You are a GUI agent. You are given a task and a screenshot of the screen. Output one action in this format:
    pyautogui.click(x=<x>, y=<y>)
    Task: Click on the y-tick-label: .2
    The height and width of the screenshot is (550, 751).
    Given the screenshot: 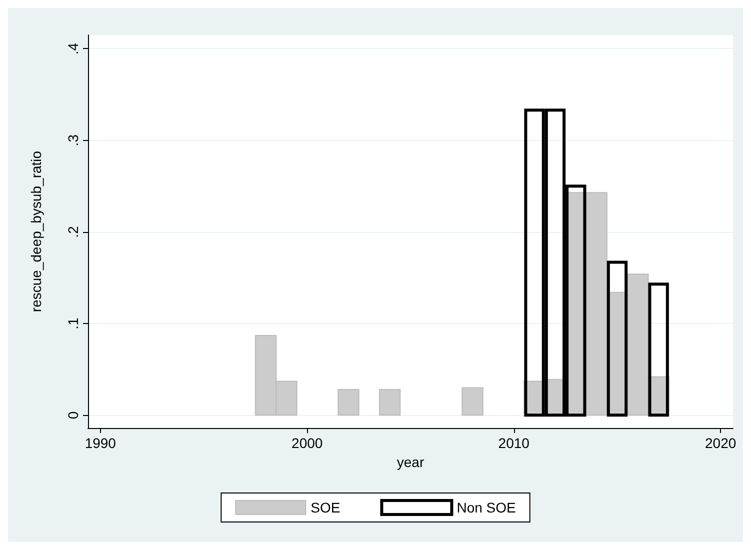 What is the action you would take?
    pyautogui.click(x=73, y=232)
    